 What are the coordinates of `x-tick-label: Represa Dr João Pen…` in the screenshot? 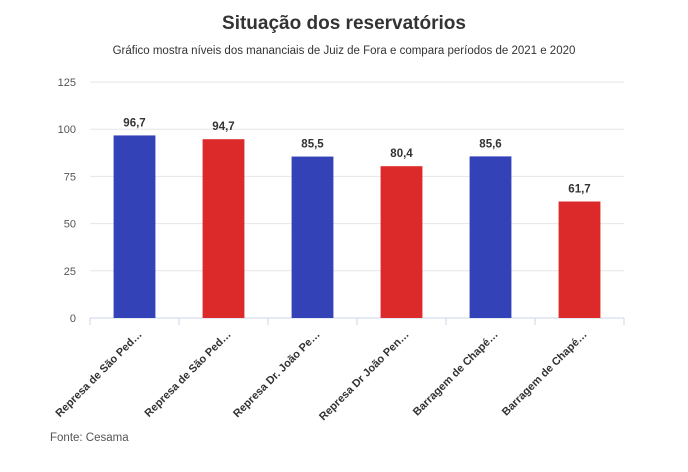 It's located at (364, 376).